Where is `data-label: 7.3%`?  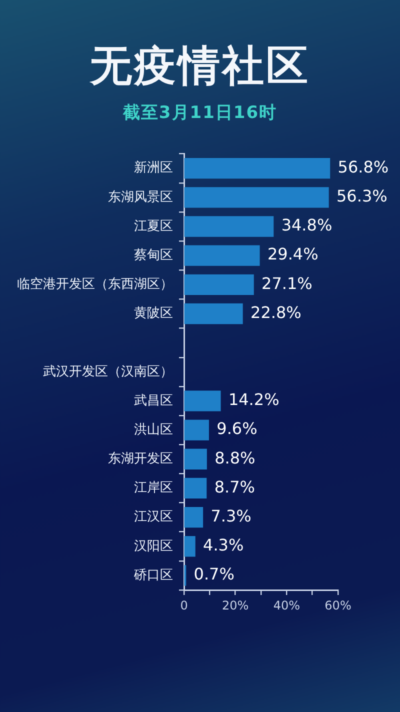 data-label: 7.3% is located at coordinates (231, 516).